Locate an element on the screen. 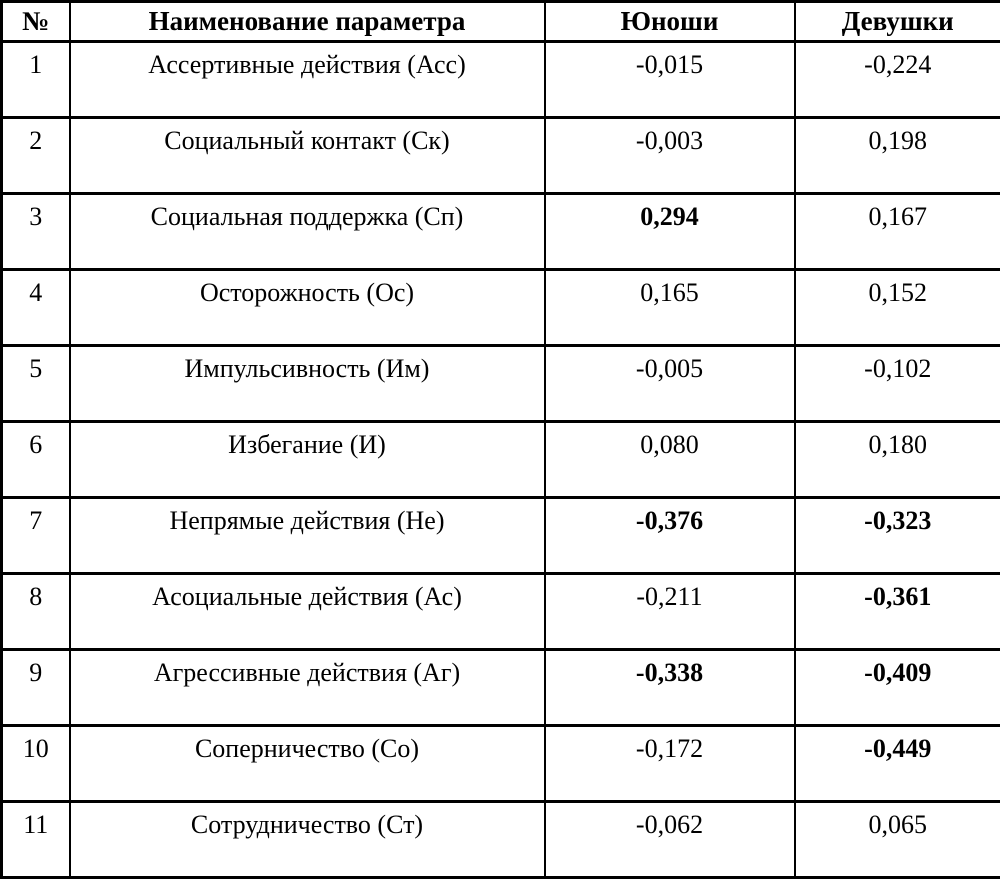  boys-value-cell: -0,338 is located at coordinates (670, 688).